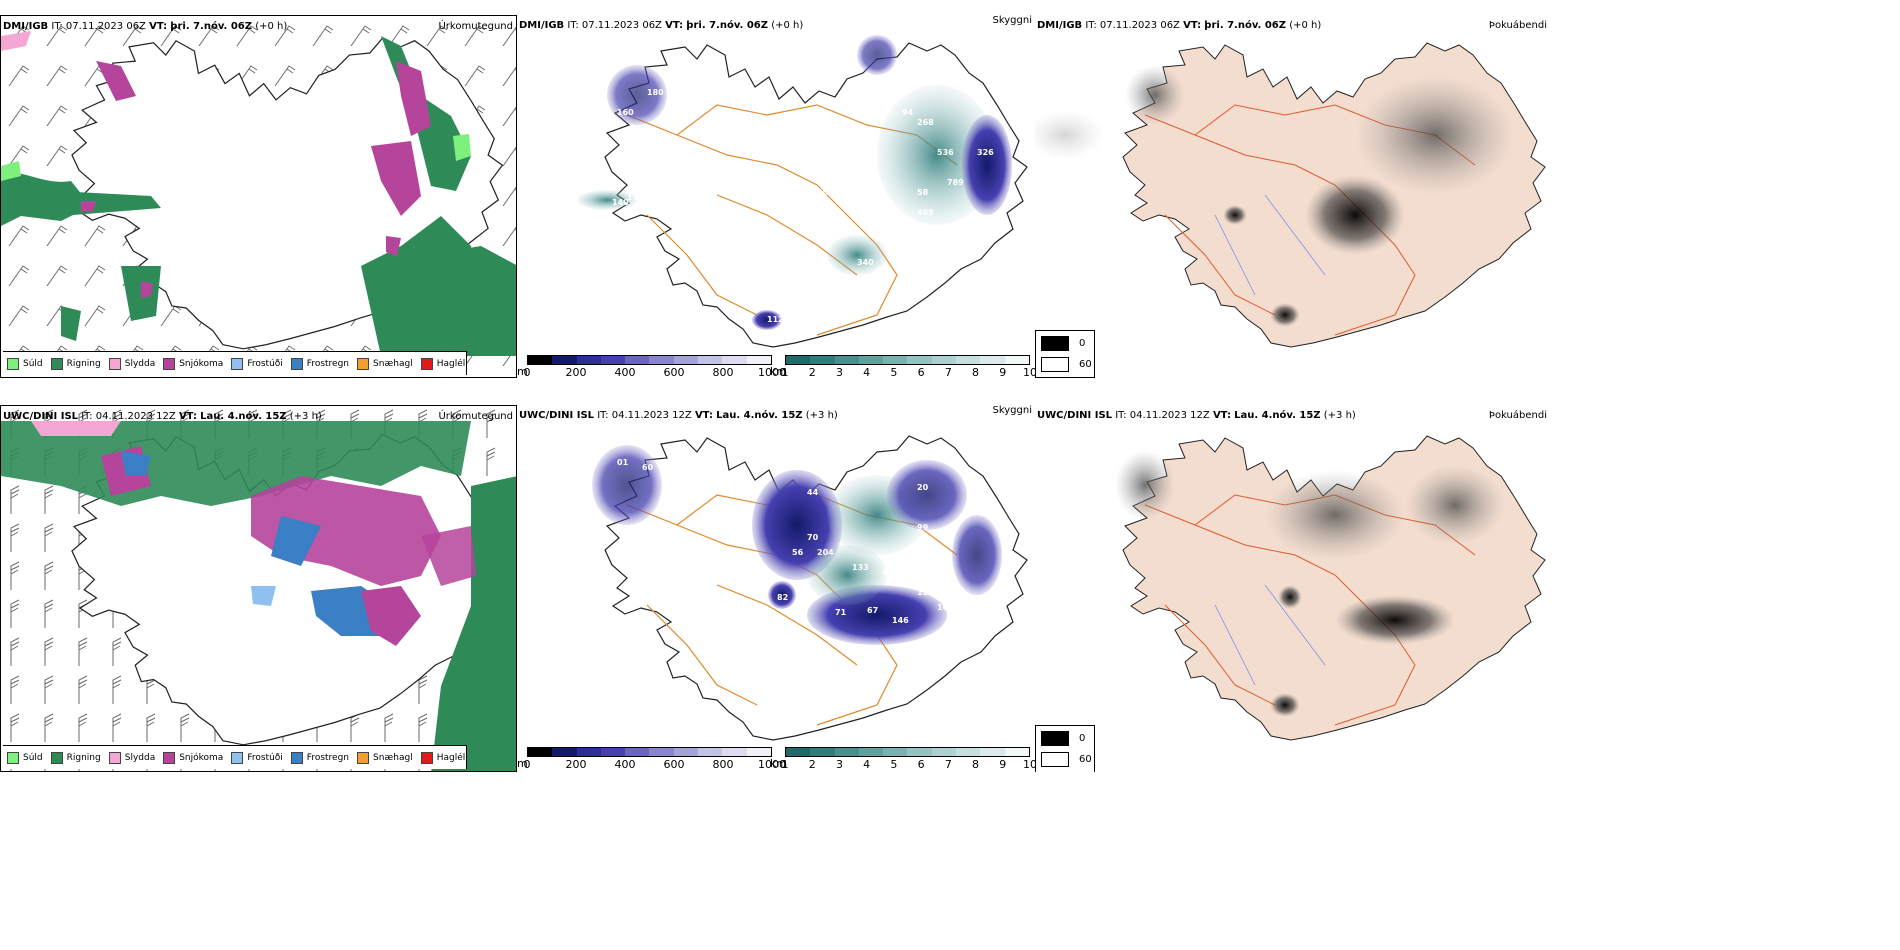  What do you see at coordinates (865, 262) in the screenshot?
I see `vis-label: 340` at bounding box center [865, 262].